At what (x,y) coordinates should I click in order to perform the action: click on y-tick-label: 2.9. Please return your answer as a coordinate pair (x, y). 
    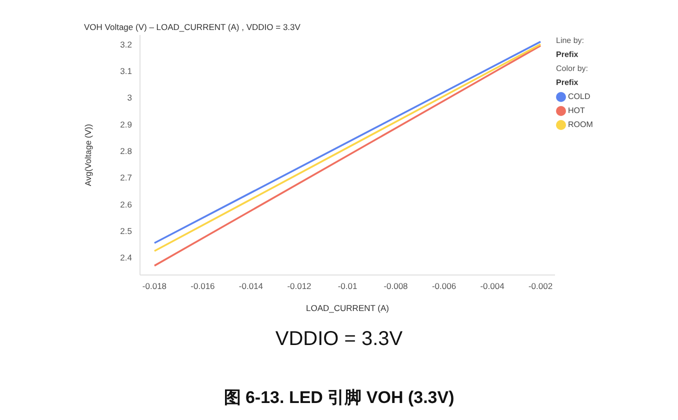
    Looking at the image, I should click on (126, 124).